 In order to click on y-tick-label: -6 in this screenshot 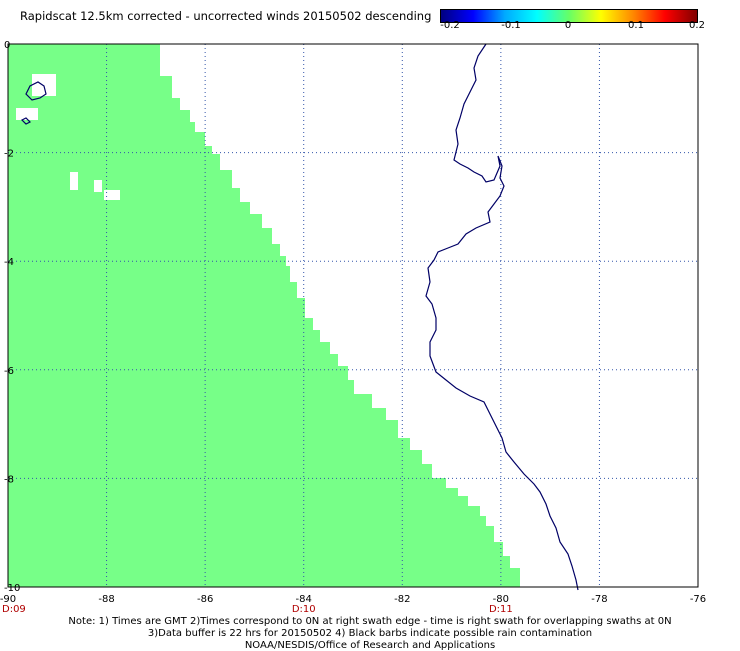, I will do `click(9, 371)`.